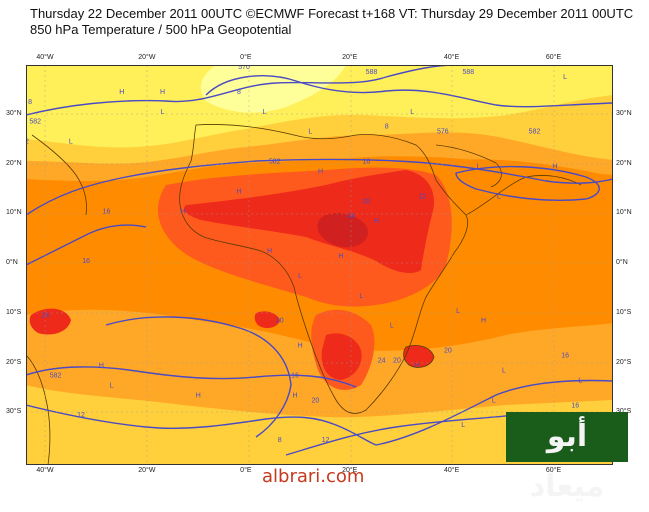 This screenshot has height=512, width=649. Describe the element at coordinates (14, 113) in the screenshot. I see `y-tick-left: 30°N` at that location.